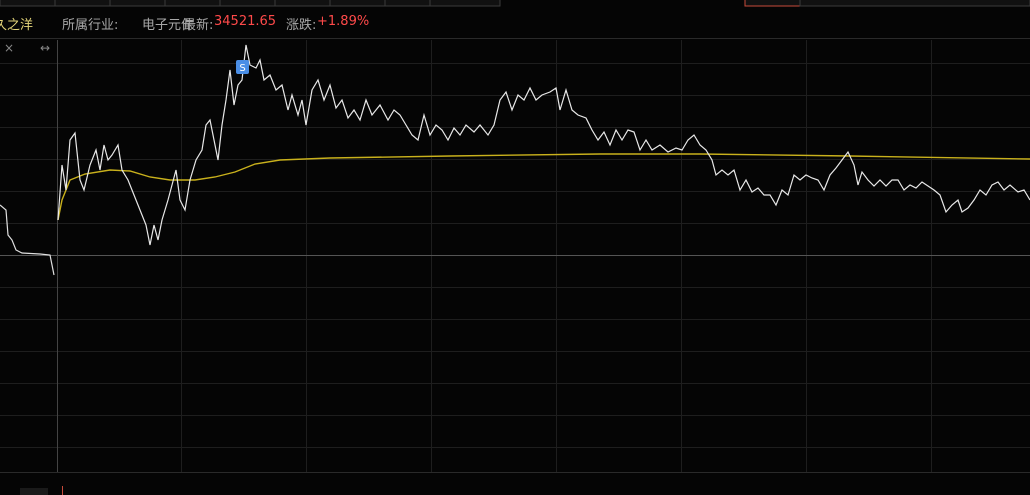 The image size is (1030, 495). Describe the element at coordinates (27, 240) in the screenshot. I see `prev-price-line` at that location.